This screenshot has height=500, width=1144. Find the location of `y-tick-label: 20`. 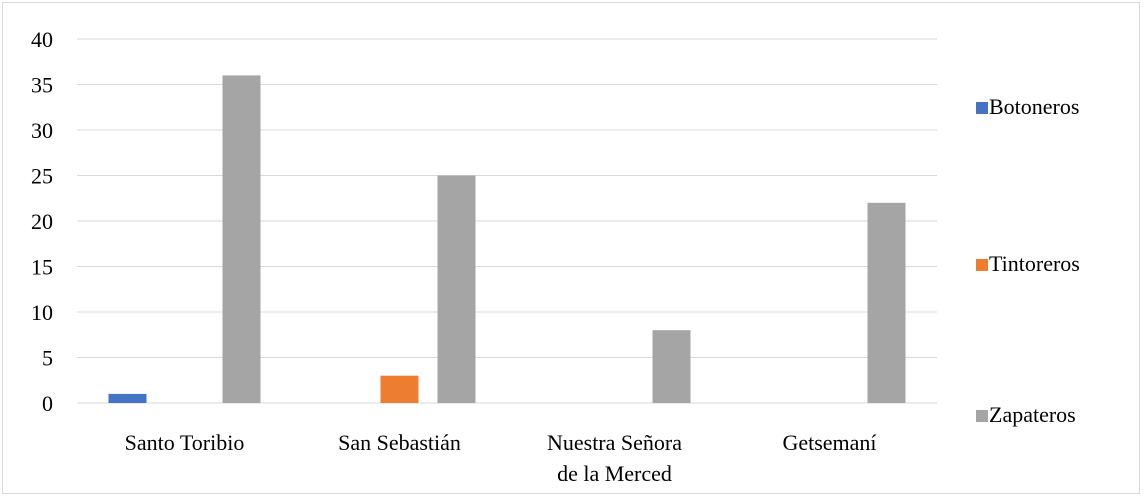

y-tick-label: 20 is located at coordinates (42, 221).